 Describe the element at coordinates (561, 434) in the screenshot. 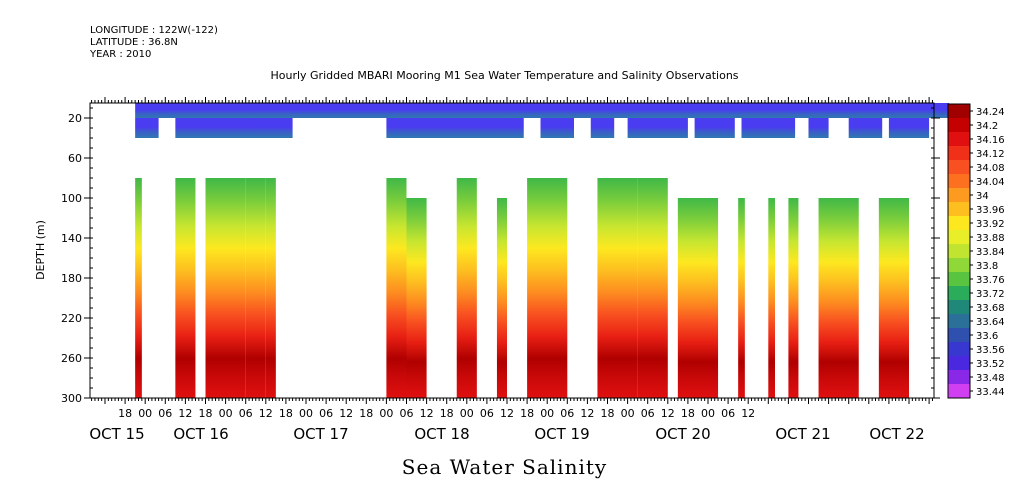

I see `x-day-label: OCT 19` at that location.